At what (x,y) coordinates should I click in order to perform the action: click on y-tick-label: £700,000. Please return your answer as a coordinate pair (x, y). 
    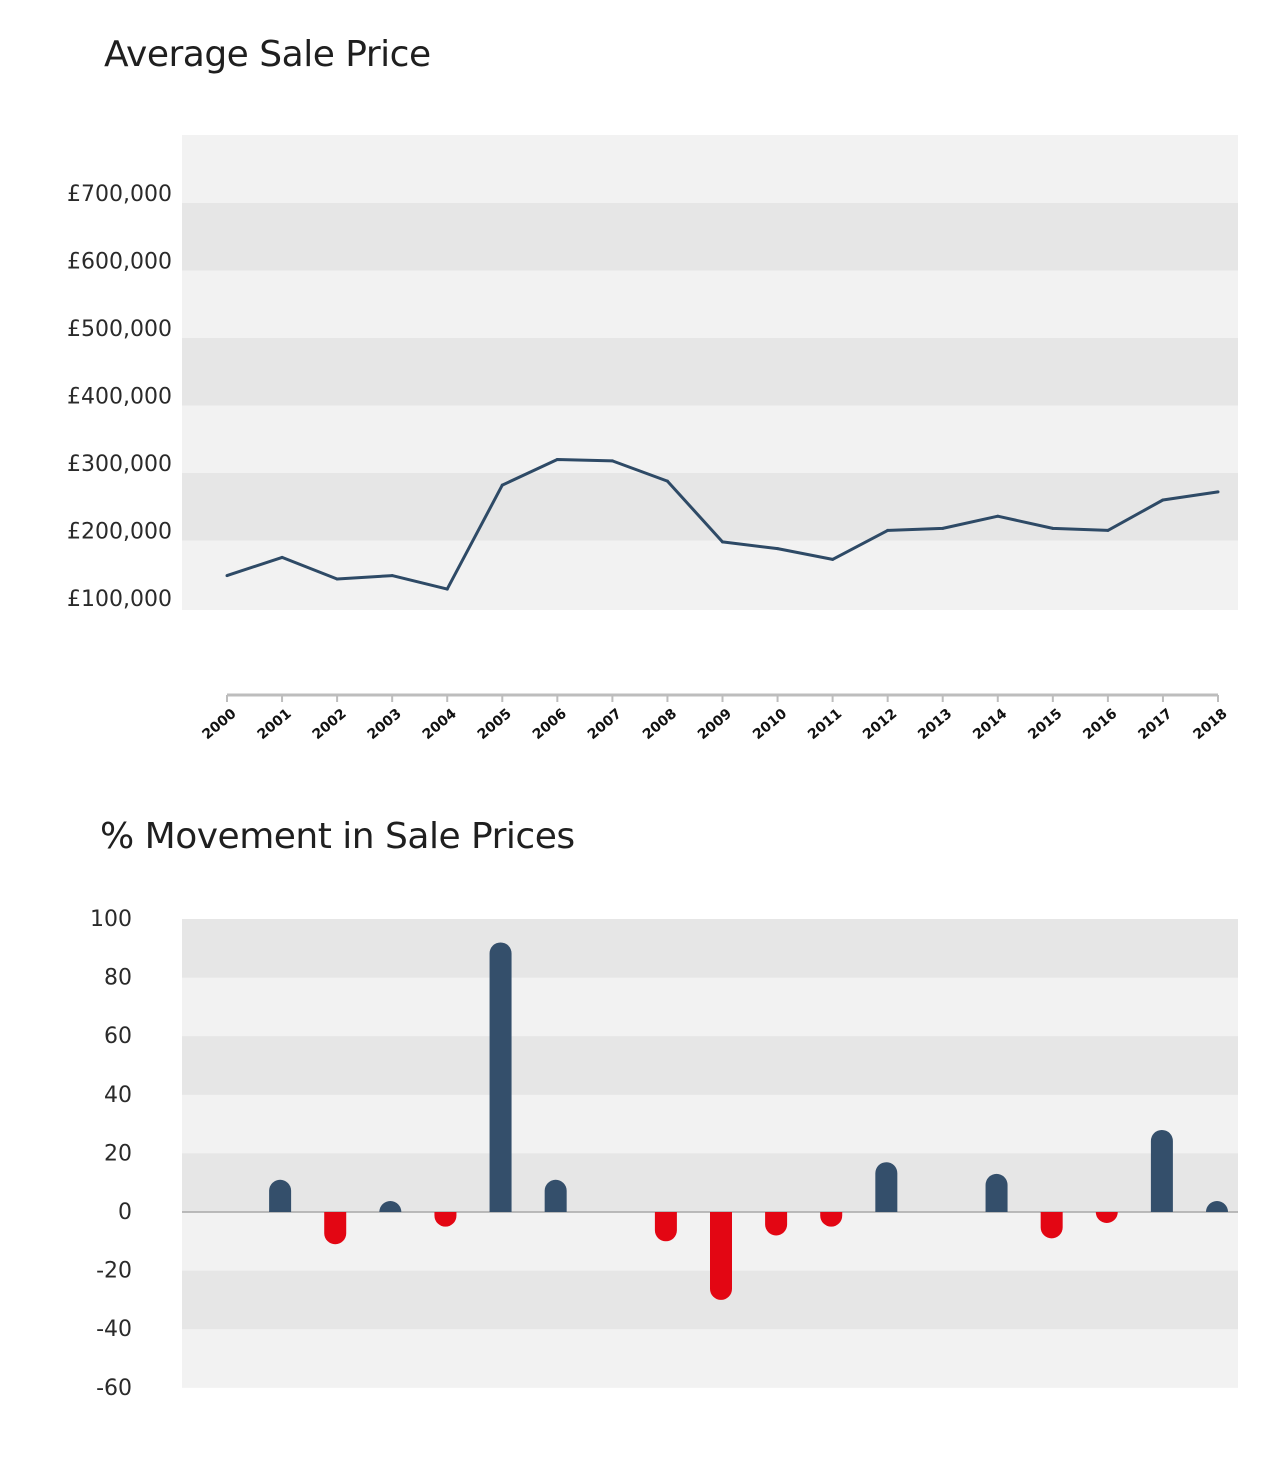
    Looking at the image, I should click on (119, 194).